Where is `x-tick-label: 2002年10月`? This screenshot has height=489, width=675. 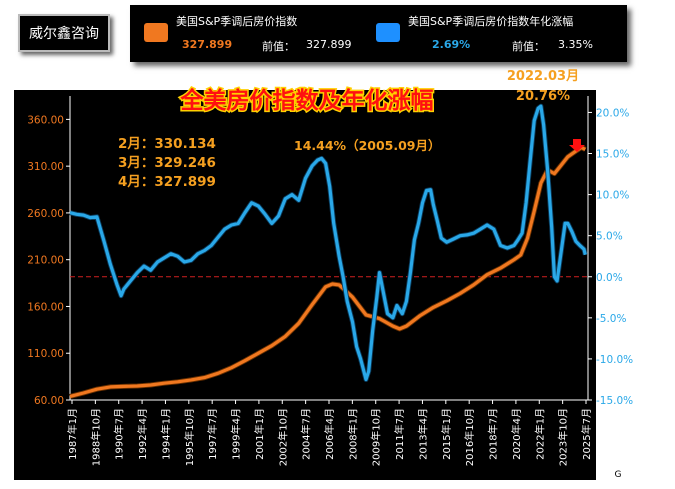
x-tick-label: 2002年10月 is located at coordinates (282, 437).